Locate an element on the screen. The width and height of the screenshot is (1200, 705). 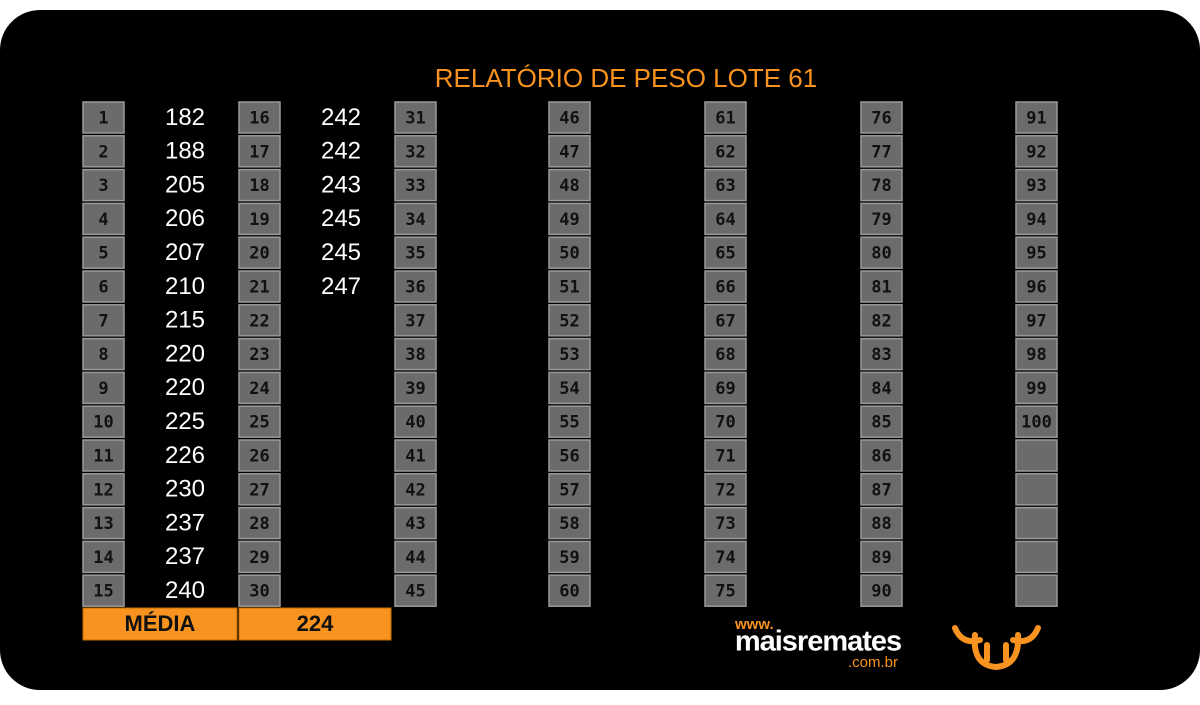
number-label: 66 is located at coordinates (725, 288).